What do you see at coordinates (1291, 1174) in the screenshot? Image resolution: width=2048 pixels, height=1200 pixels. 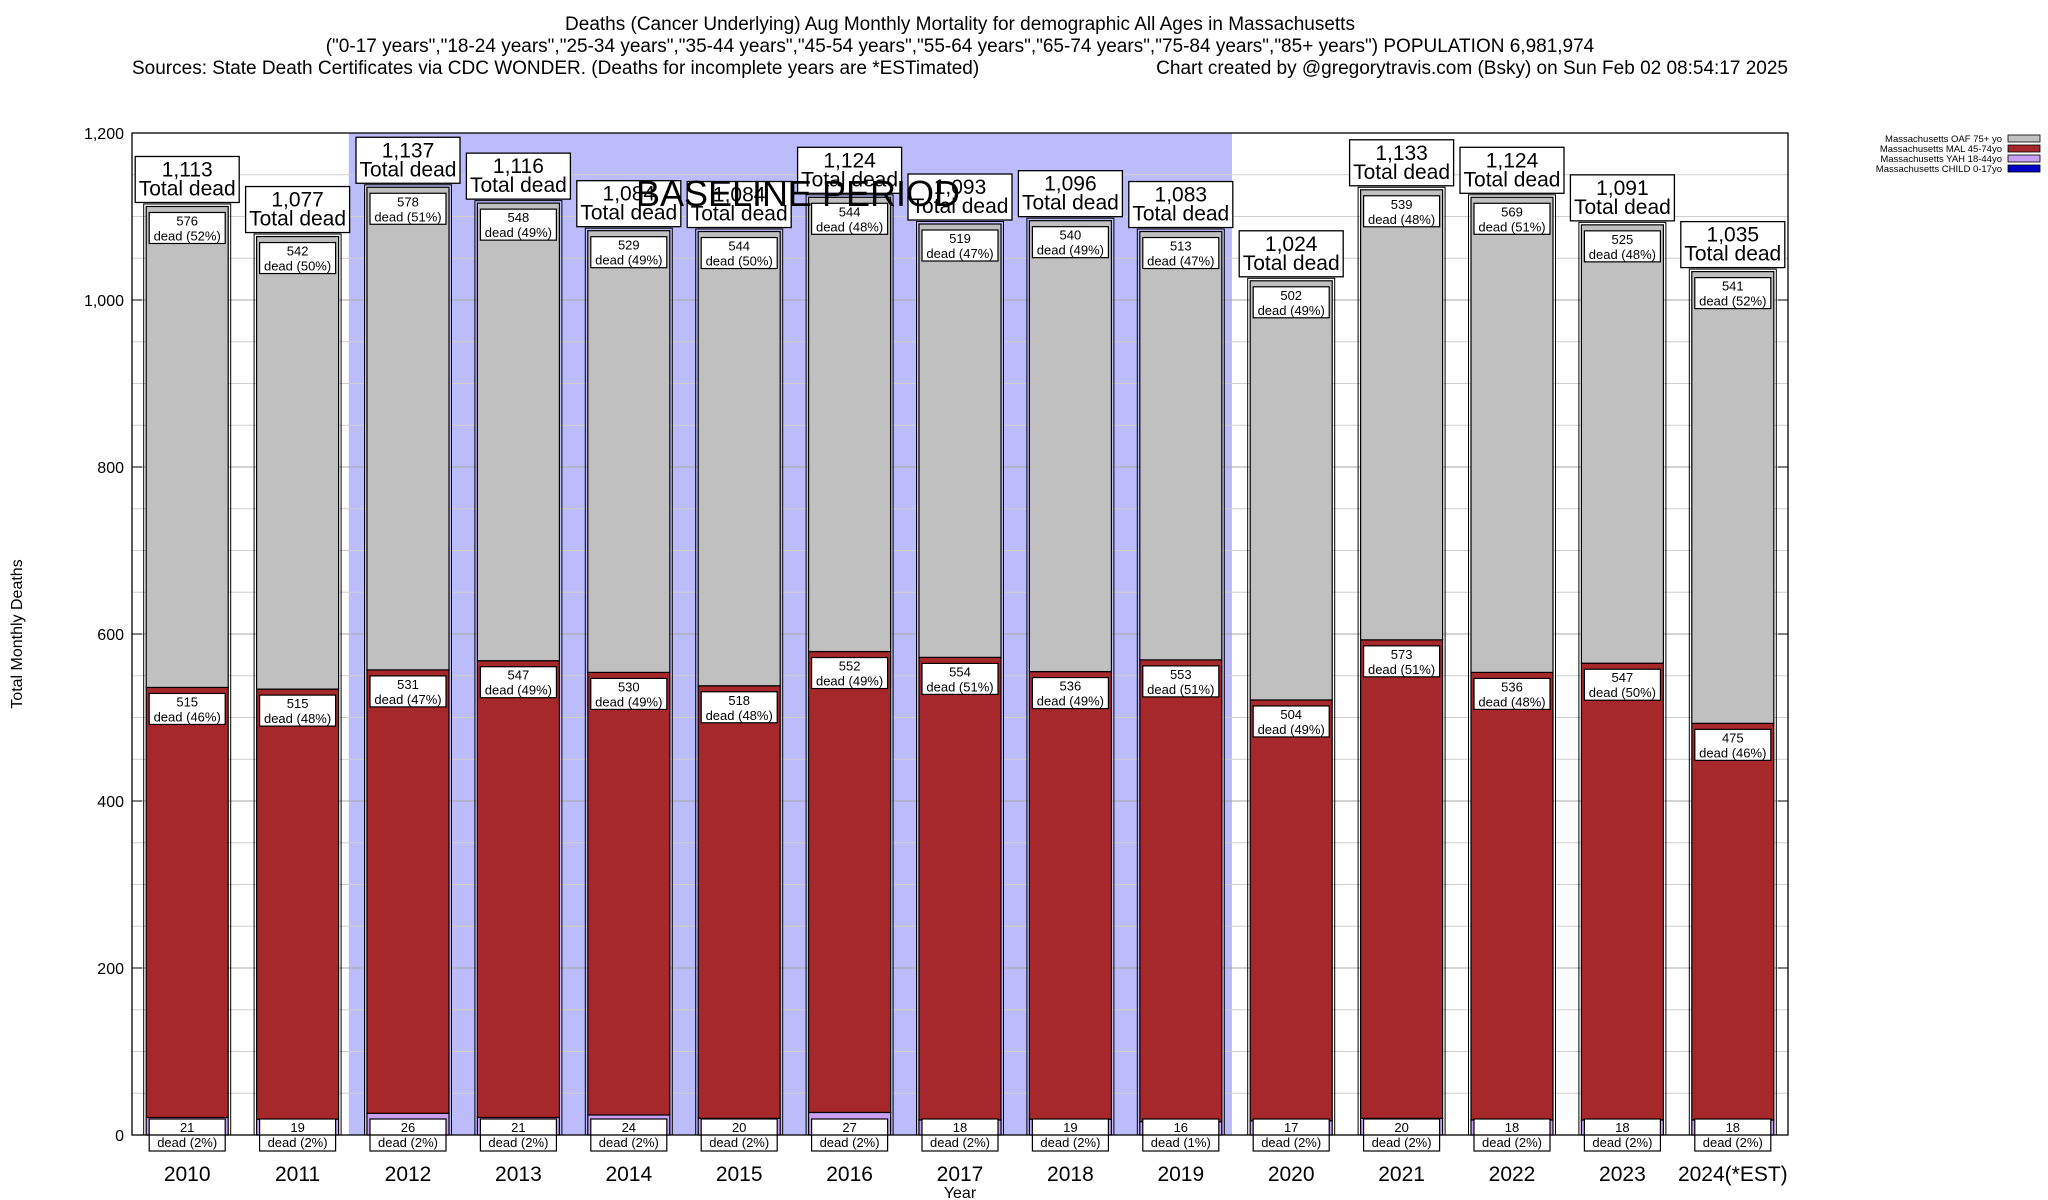 I see `x-tick-label: 2020` at bounding box center [1291, 1174].